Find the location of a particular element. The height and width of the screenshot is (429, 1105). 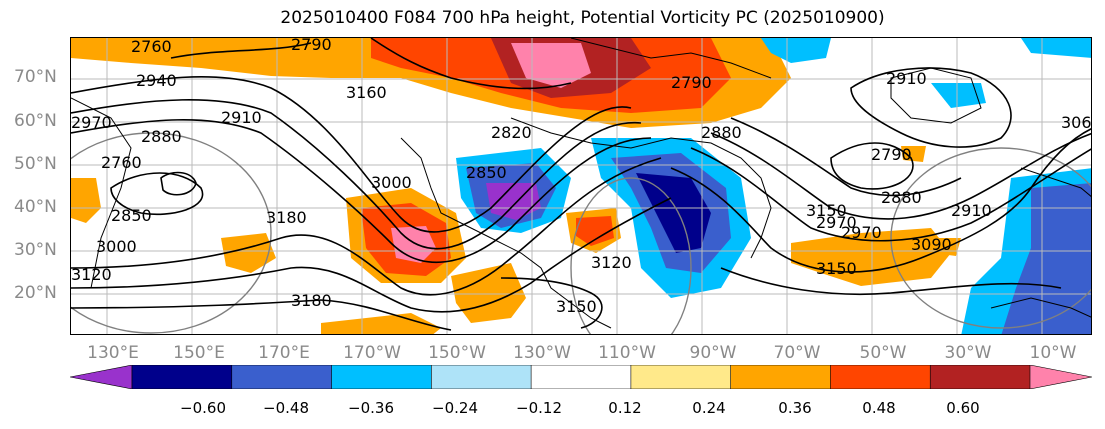

lon-label: 70°W is located at coordinates (797, 353).